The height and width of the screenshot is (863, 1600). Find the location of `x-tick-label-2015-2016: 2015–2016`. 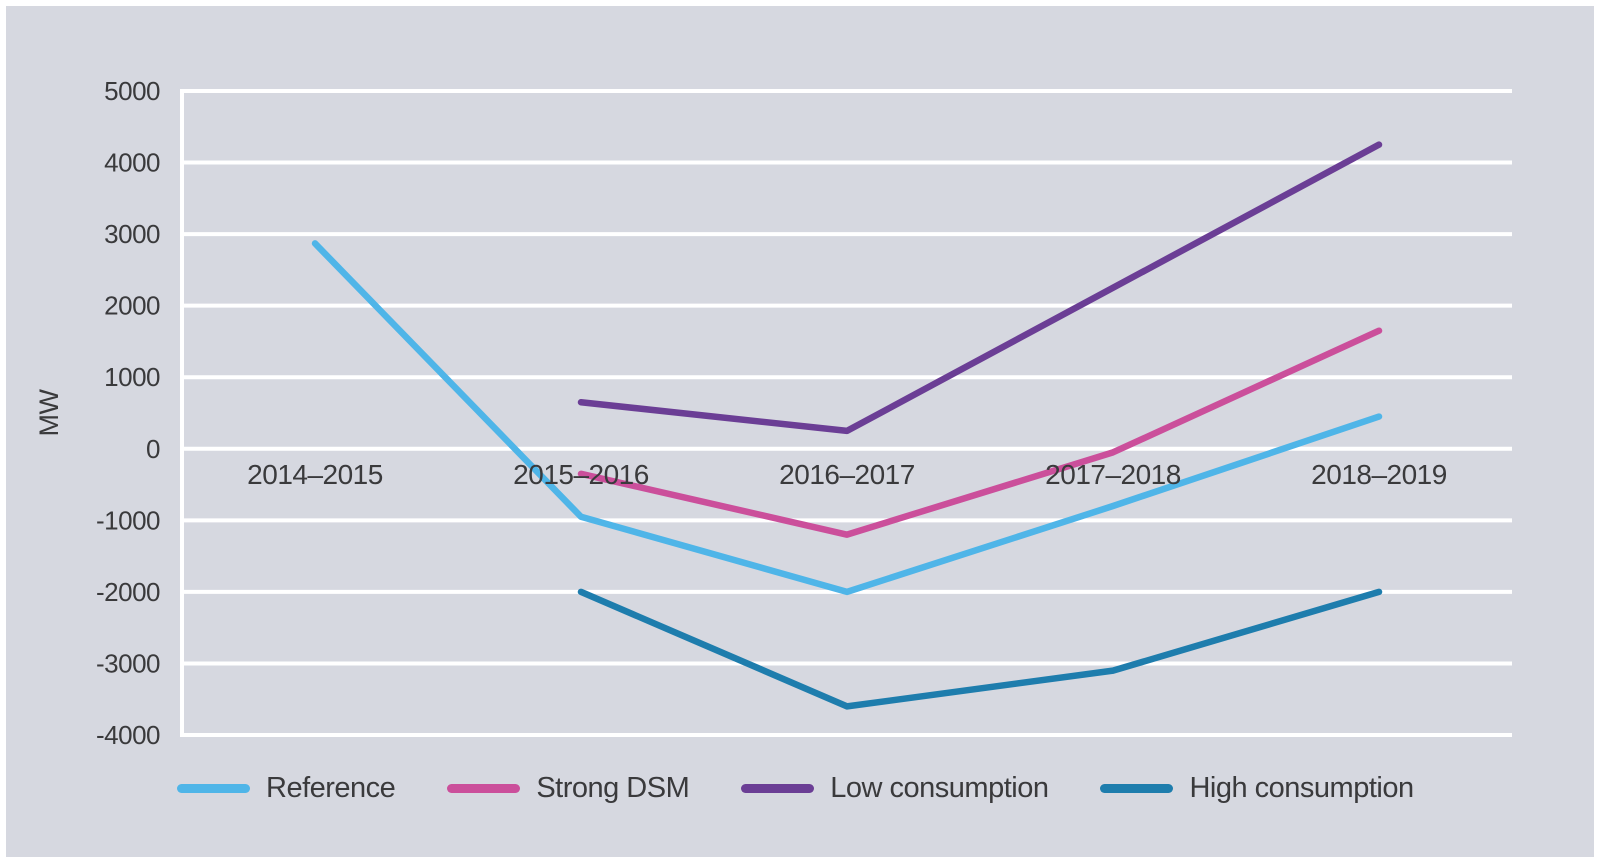

x-tick-label-2015-2016: 2015–2016 is located at coordinates (581, 474).